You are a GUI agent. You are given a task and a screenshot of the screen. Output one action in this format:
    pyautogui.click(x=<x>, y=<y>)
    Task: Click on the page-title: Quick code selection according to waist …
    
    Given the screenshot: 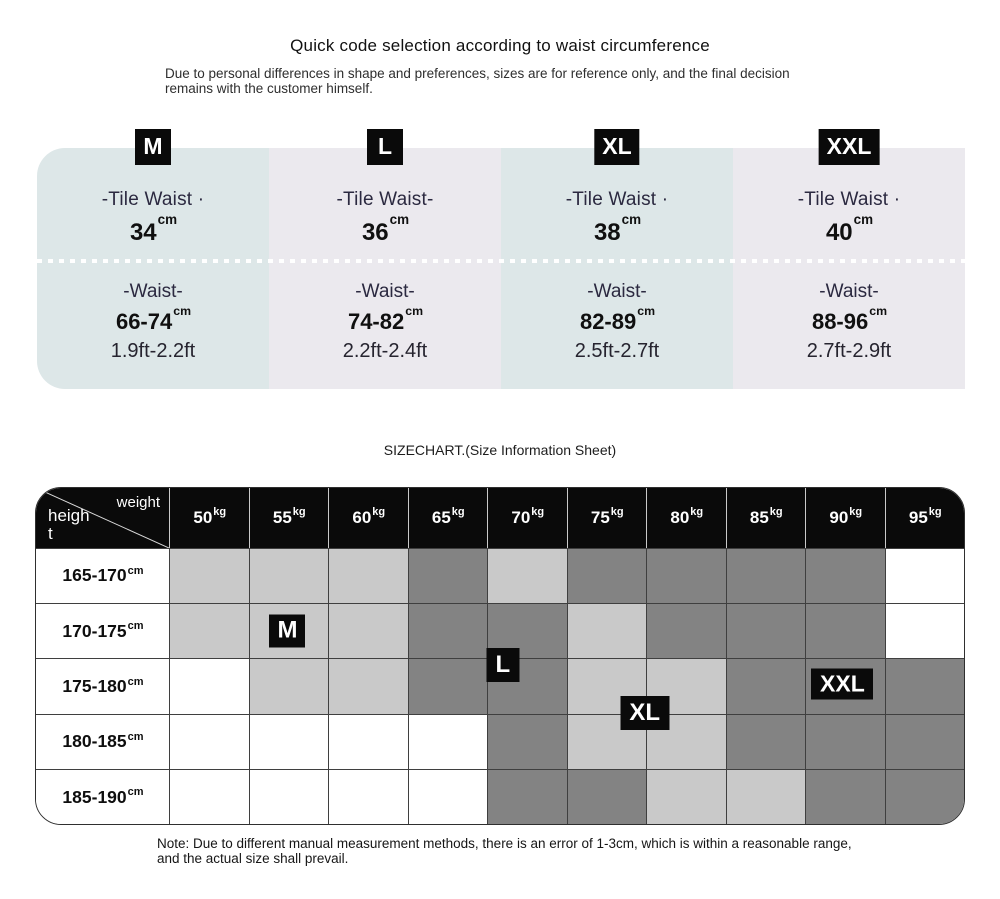 What is the action you would take?
    pyautogui.click(x=500, y=45)
    